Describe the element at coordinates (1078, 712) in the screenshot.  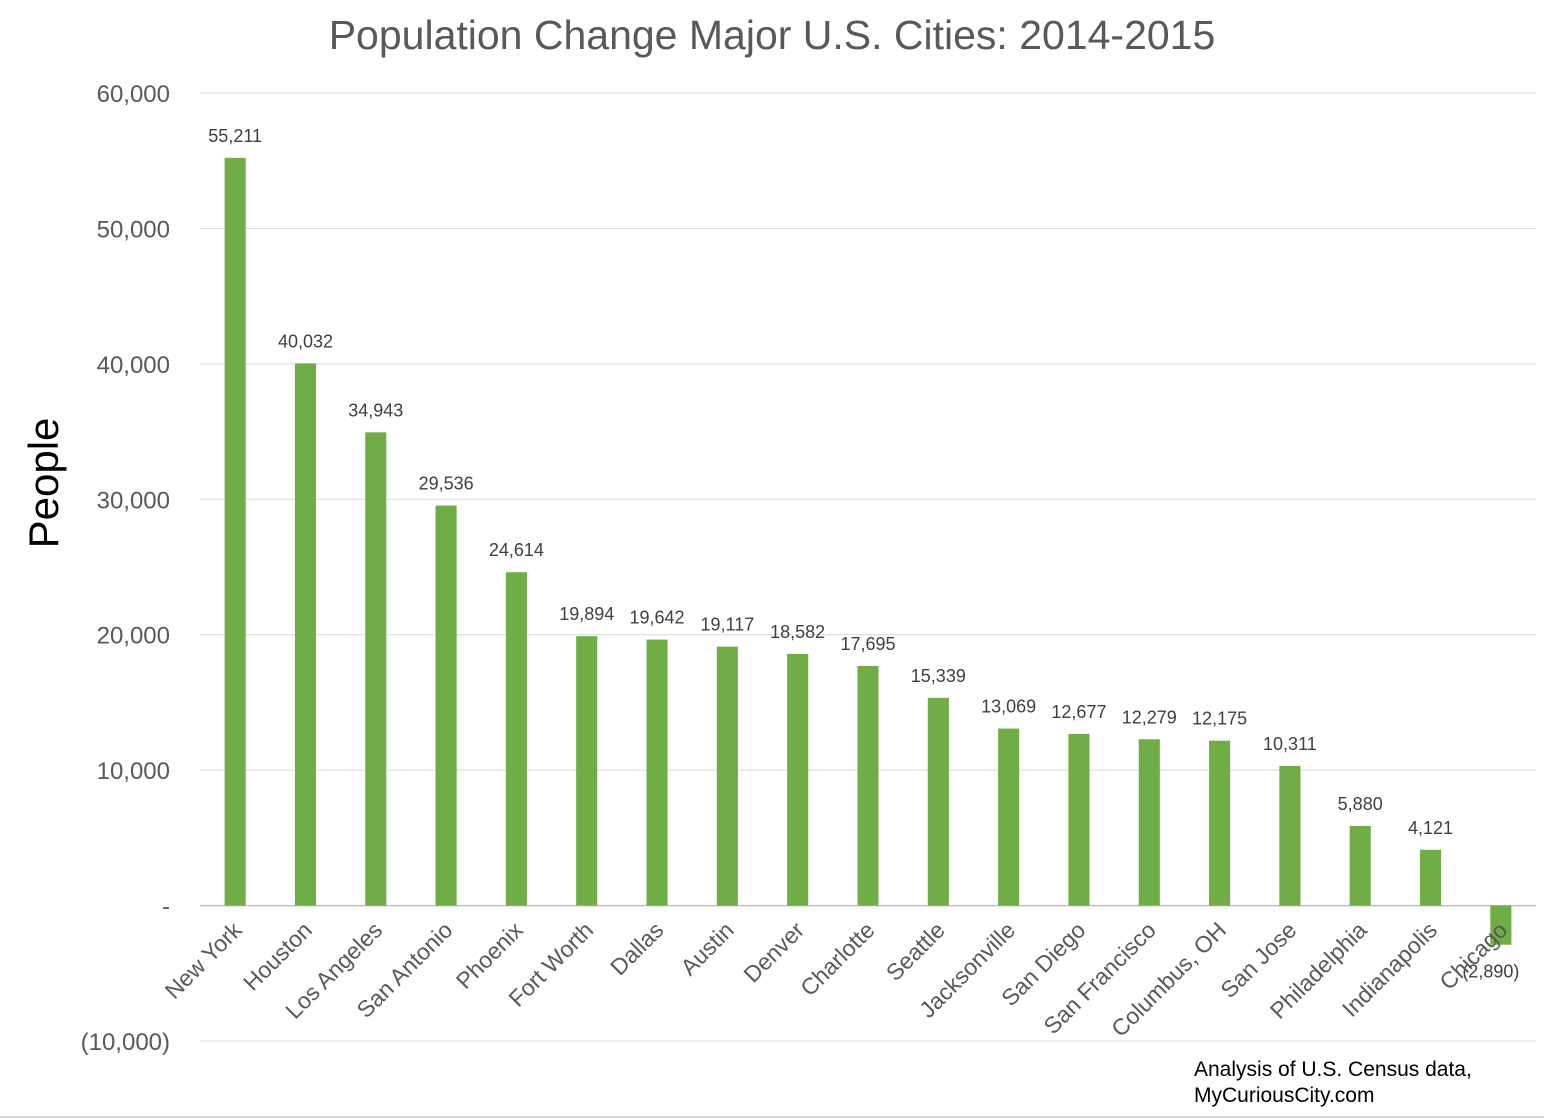
I see `data-label: 12,677` at that location.